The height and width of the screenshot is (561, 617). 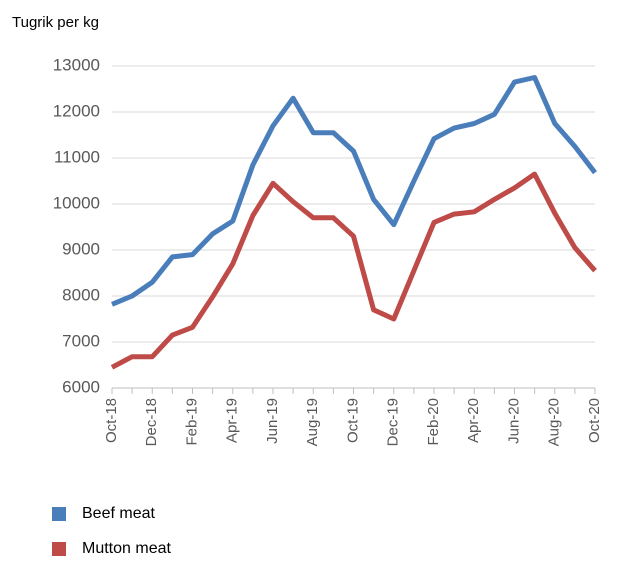 I want to click on legend-label-beef-meat: Beef meat, so click(x=118, y=513).